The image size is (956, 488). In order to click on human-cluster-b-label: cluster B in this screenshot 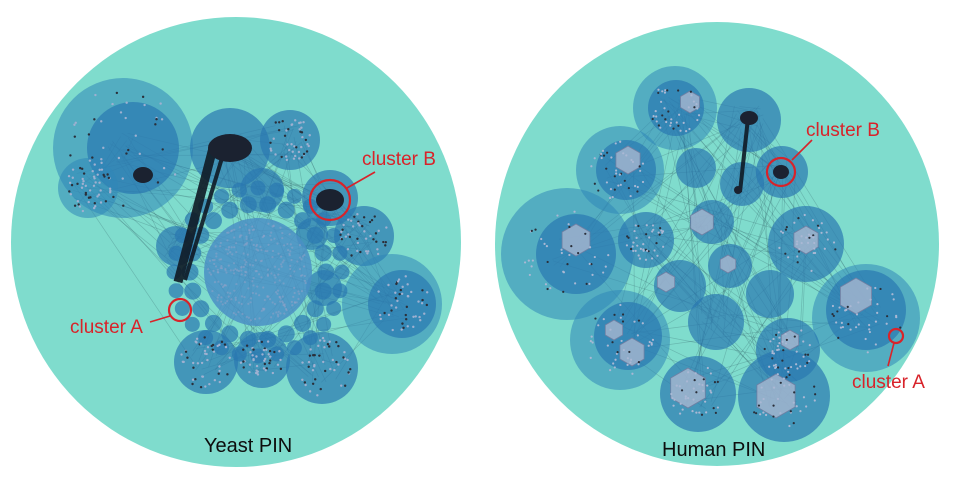, I will do `click(843, 130)`.